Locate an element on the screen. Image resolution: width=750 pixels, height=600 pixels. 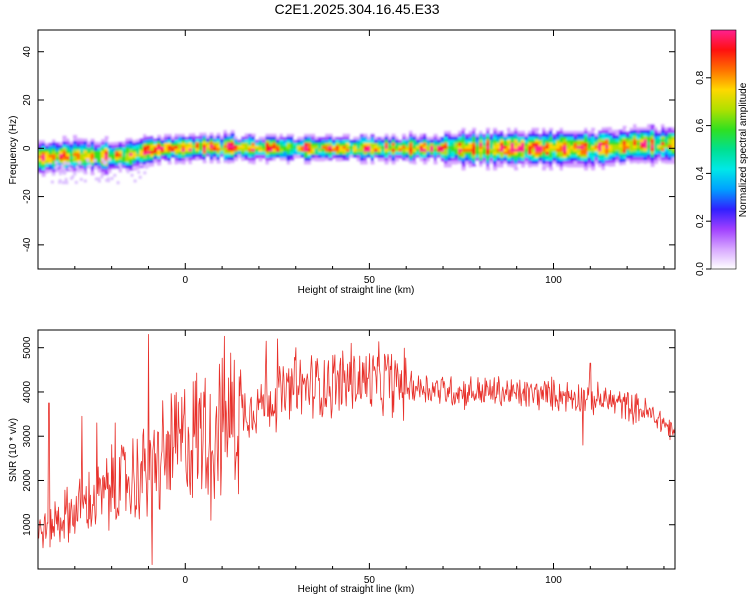
snr-y-tick-label: 1000 is located at coordinates (27, 524).